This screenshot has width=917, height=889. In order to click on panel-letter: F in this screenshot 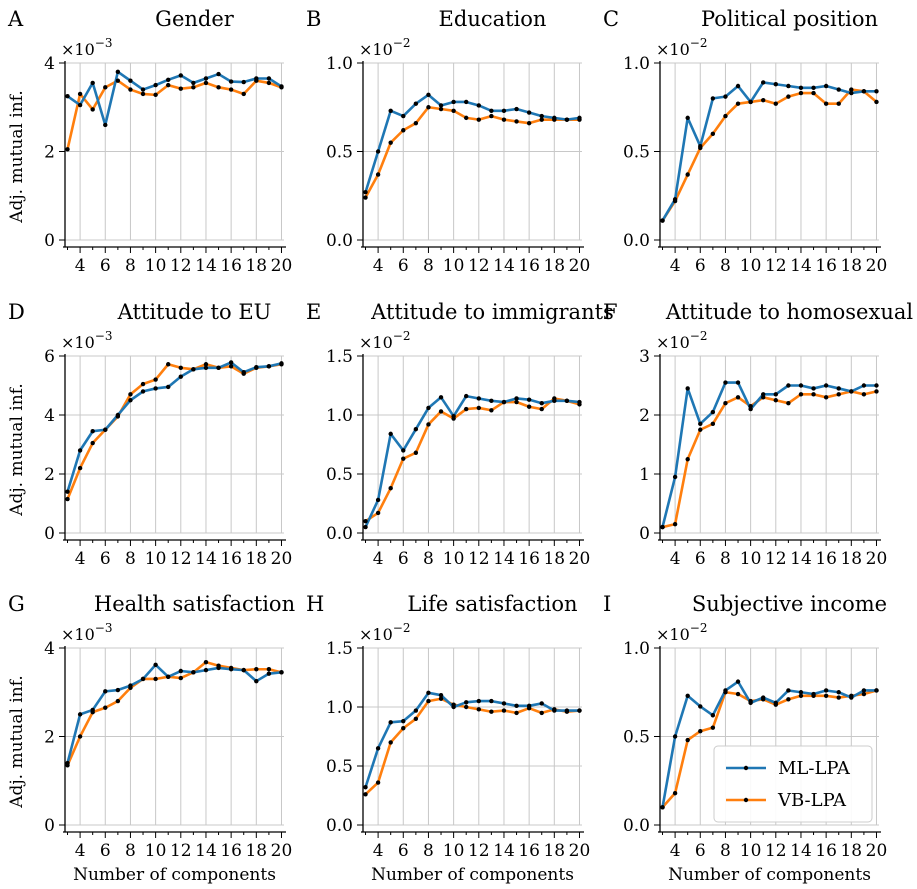, I will do `click(610, 312)`.